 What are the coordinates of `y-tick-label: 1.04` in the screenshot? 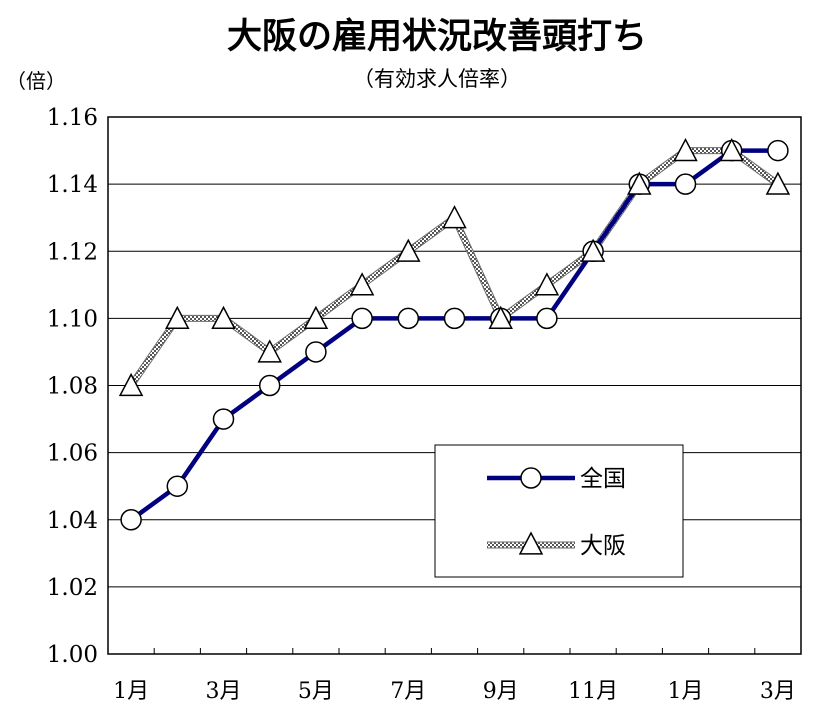 It's located at (72, 521).